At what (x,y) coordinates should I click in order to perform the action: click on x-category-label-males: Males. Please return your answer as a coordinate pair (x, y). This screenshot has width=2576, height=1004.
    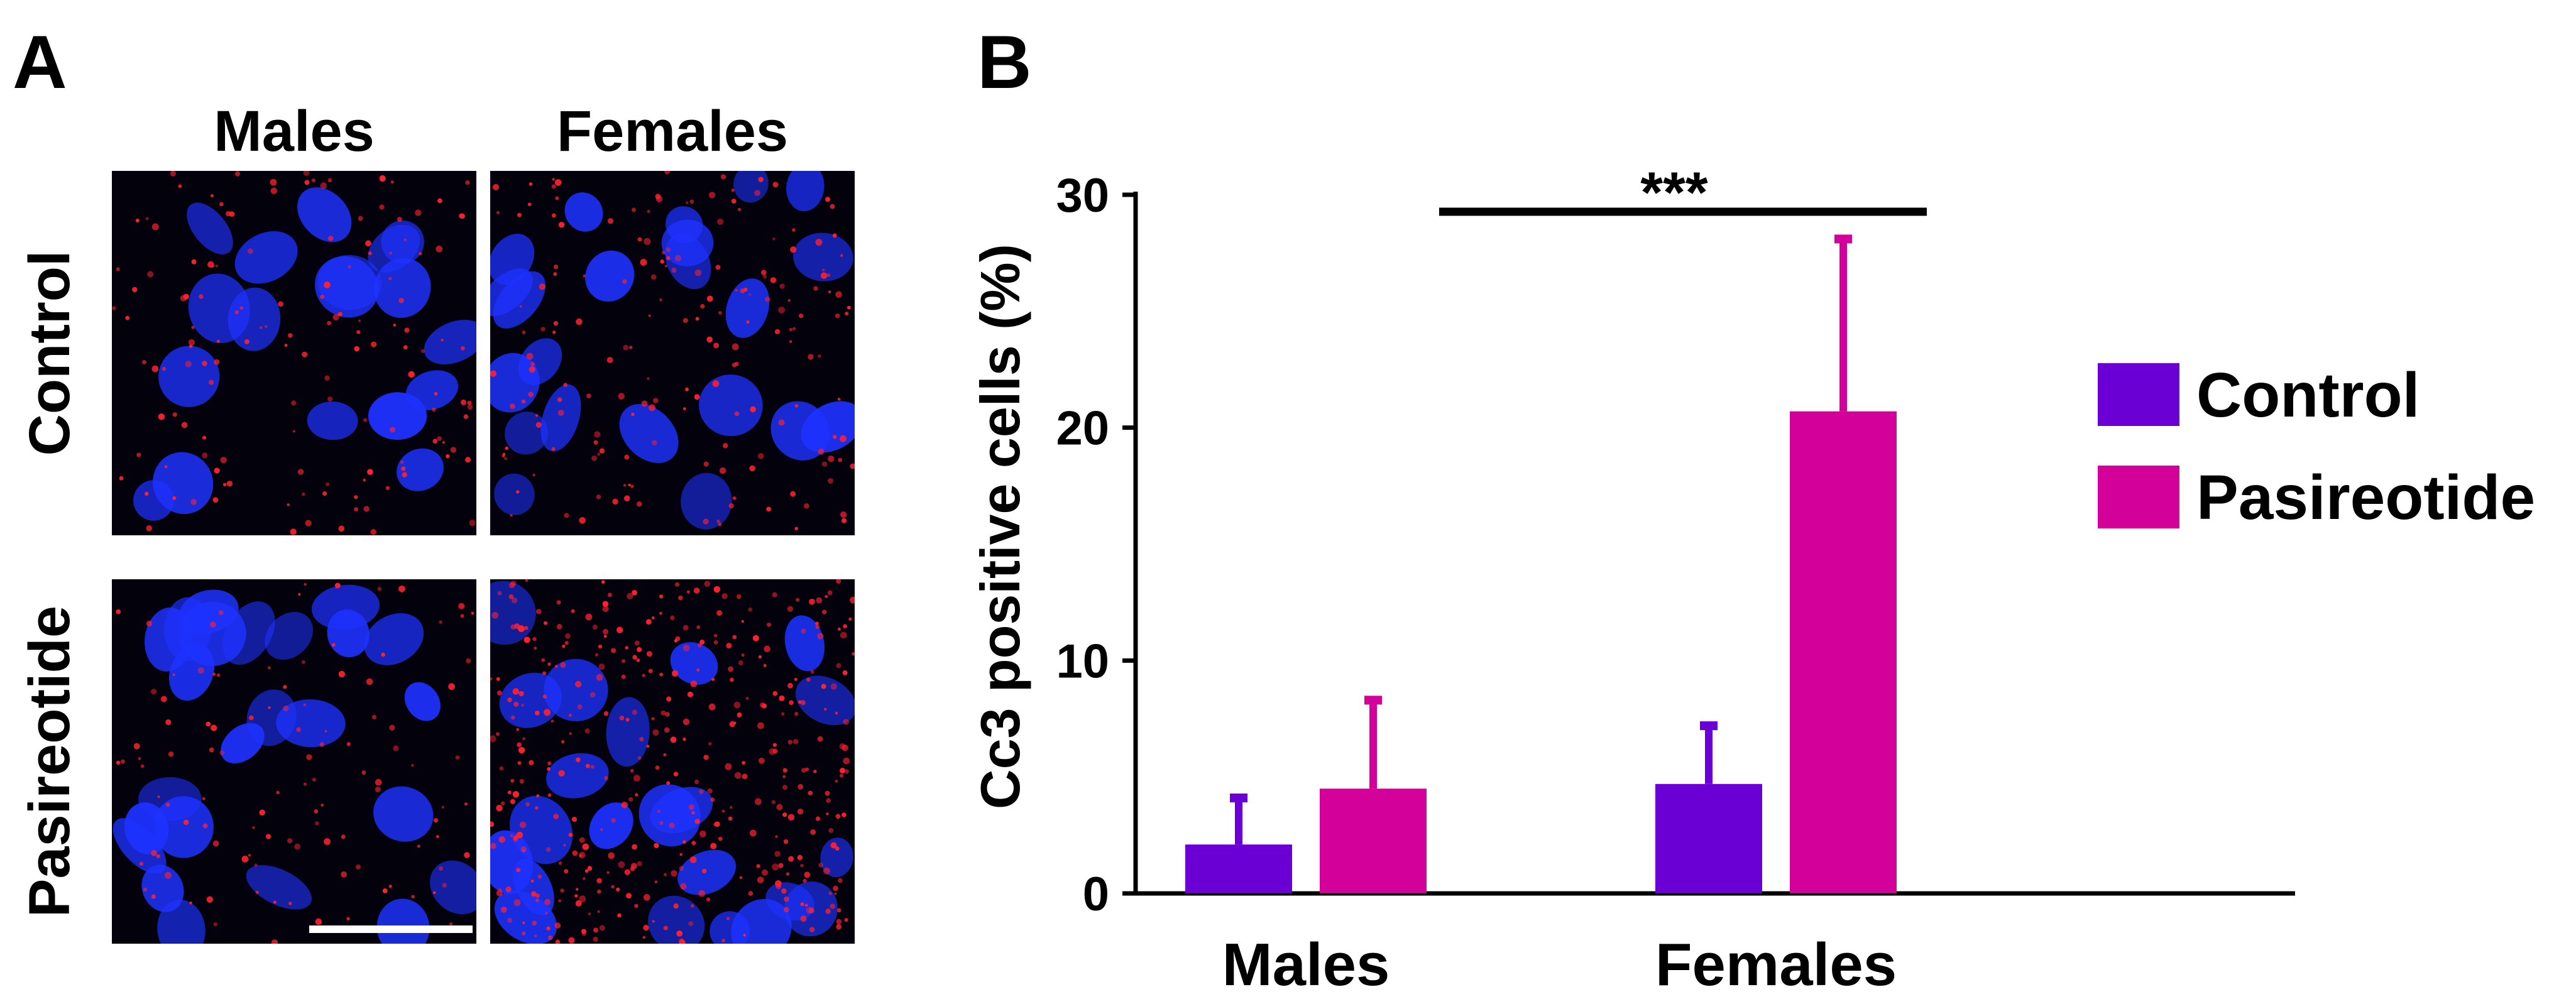
    Looking at the image, I should click on (1306, 964).